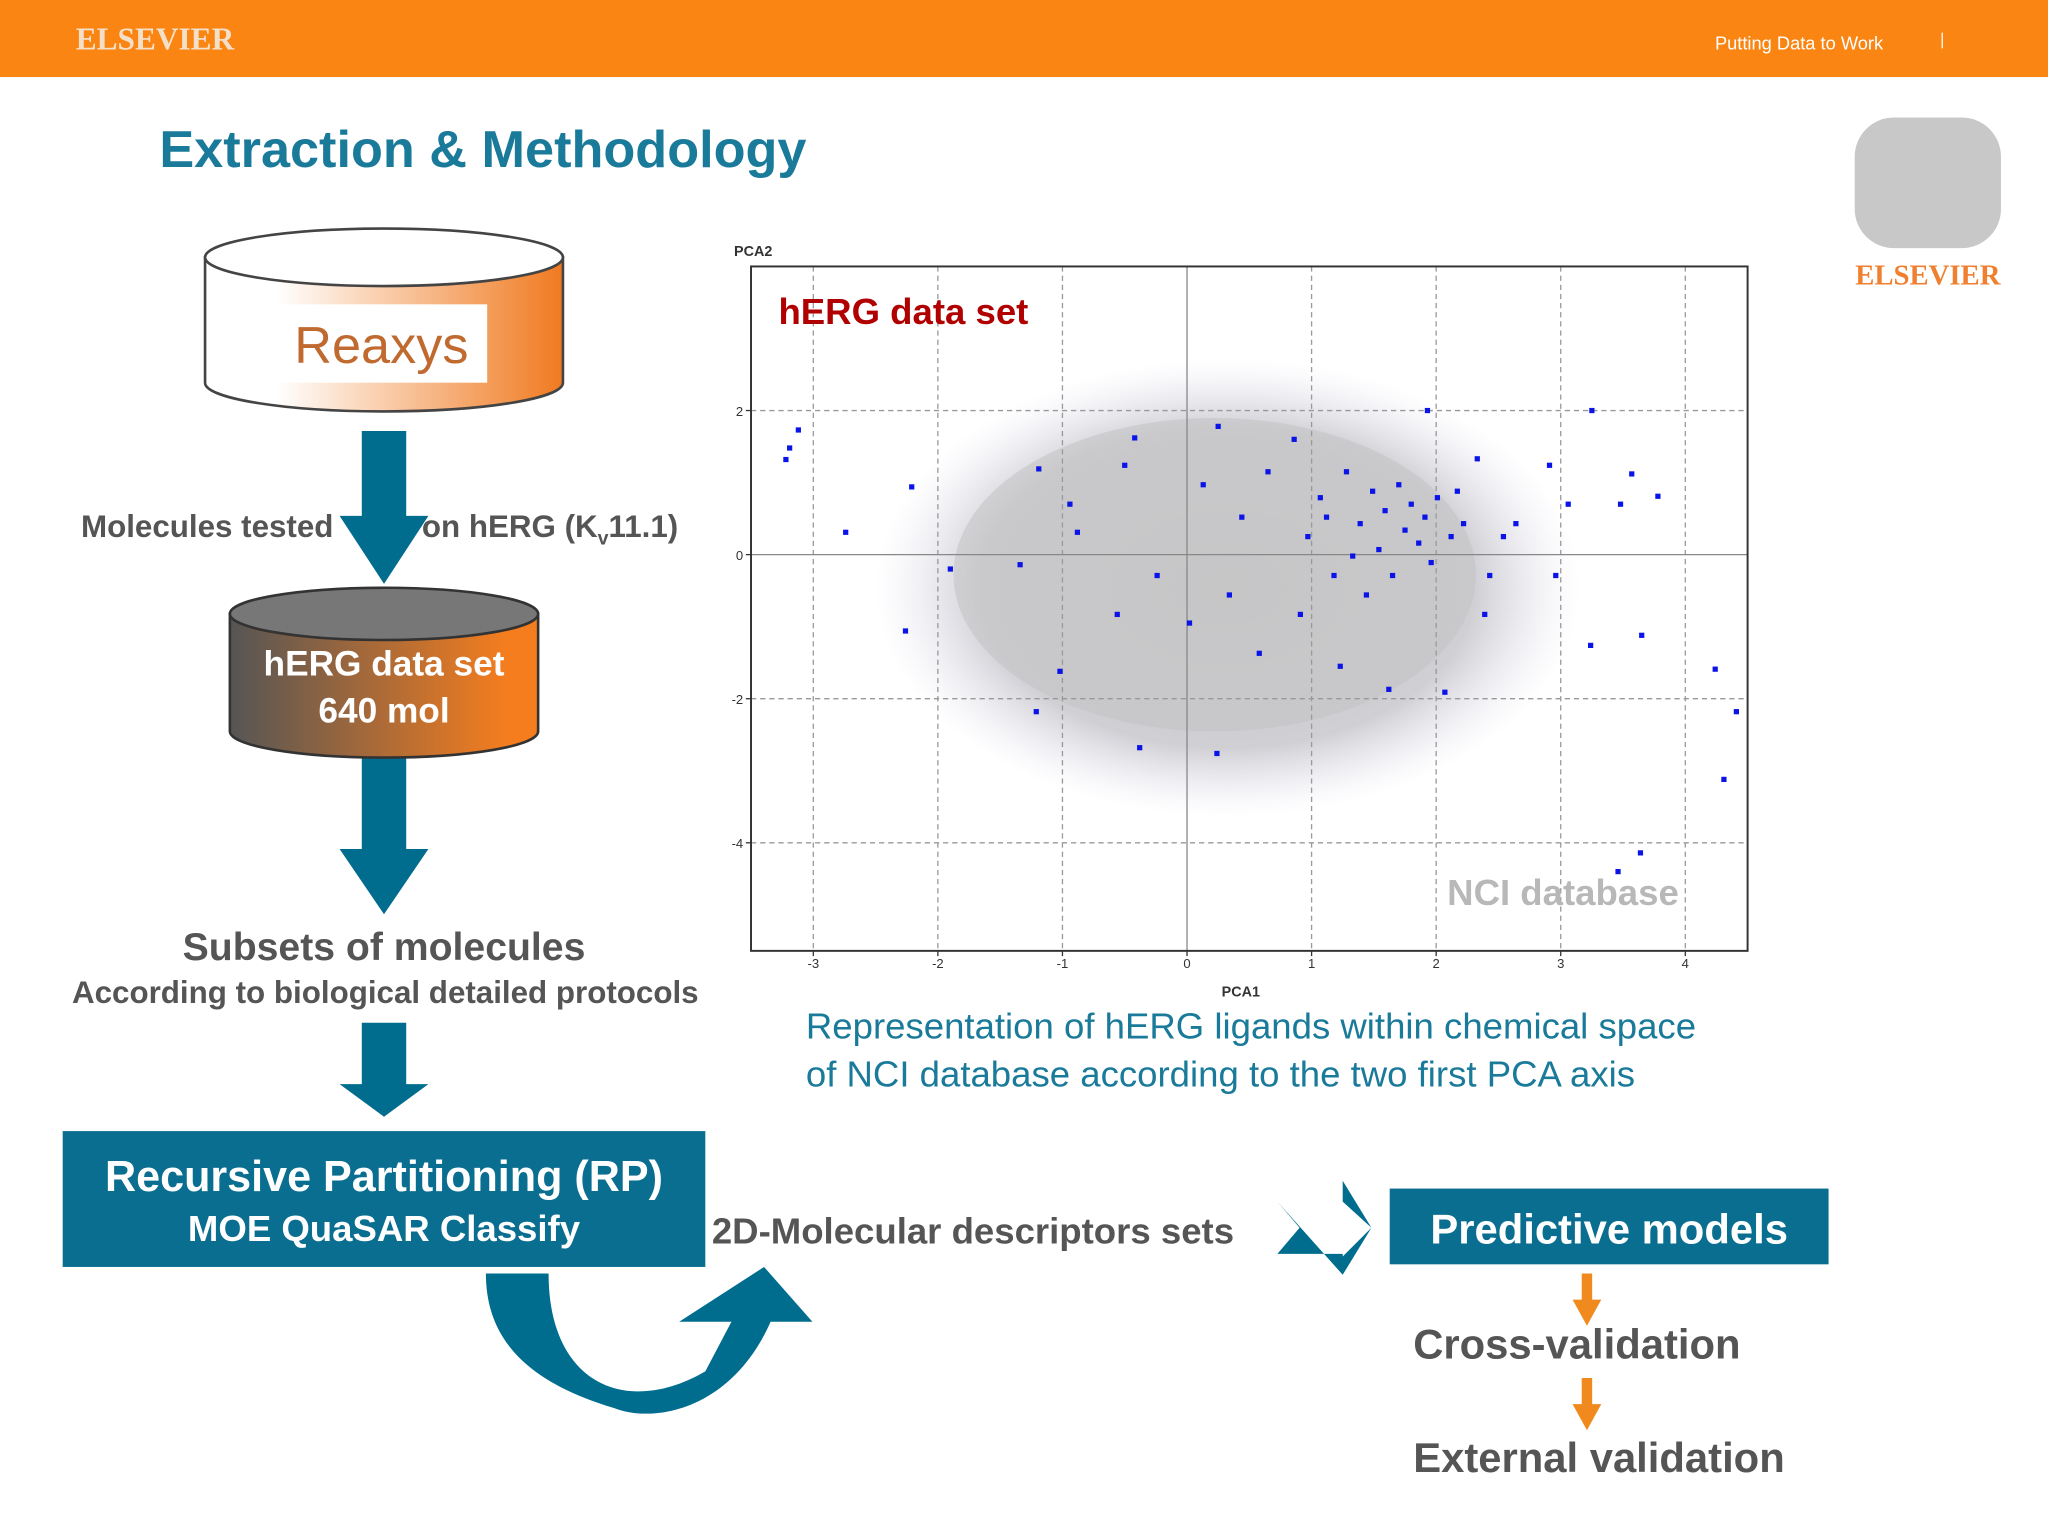 This screenshot has height=1536, width=2048. I want to click on chevron-arrow, so click(1324, 1227).